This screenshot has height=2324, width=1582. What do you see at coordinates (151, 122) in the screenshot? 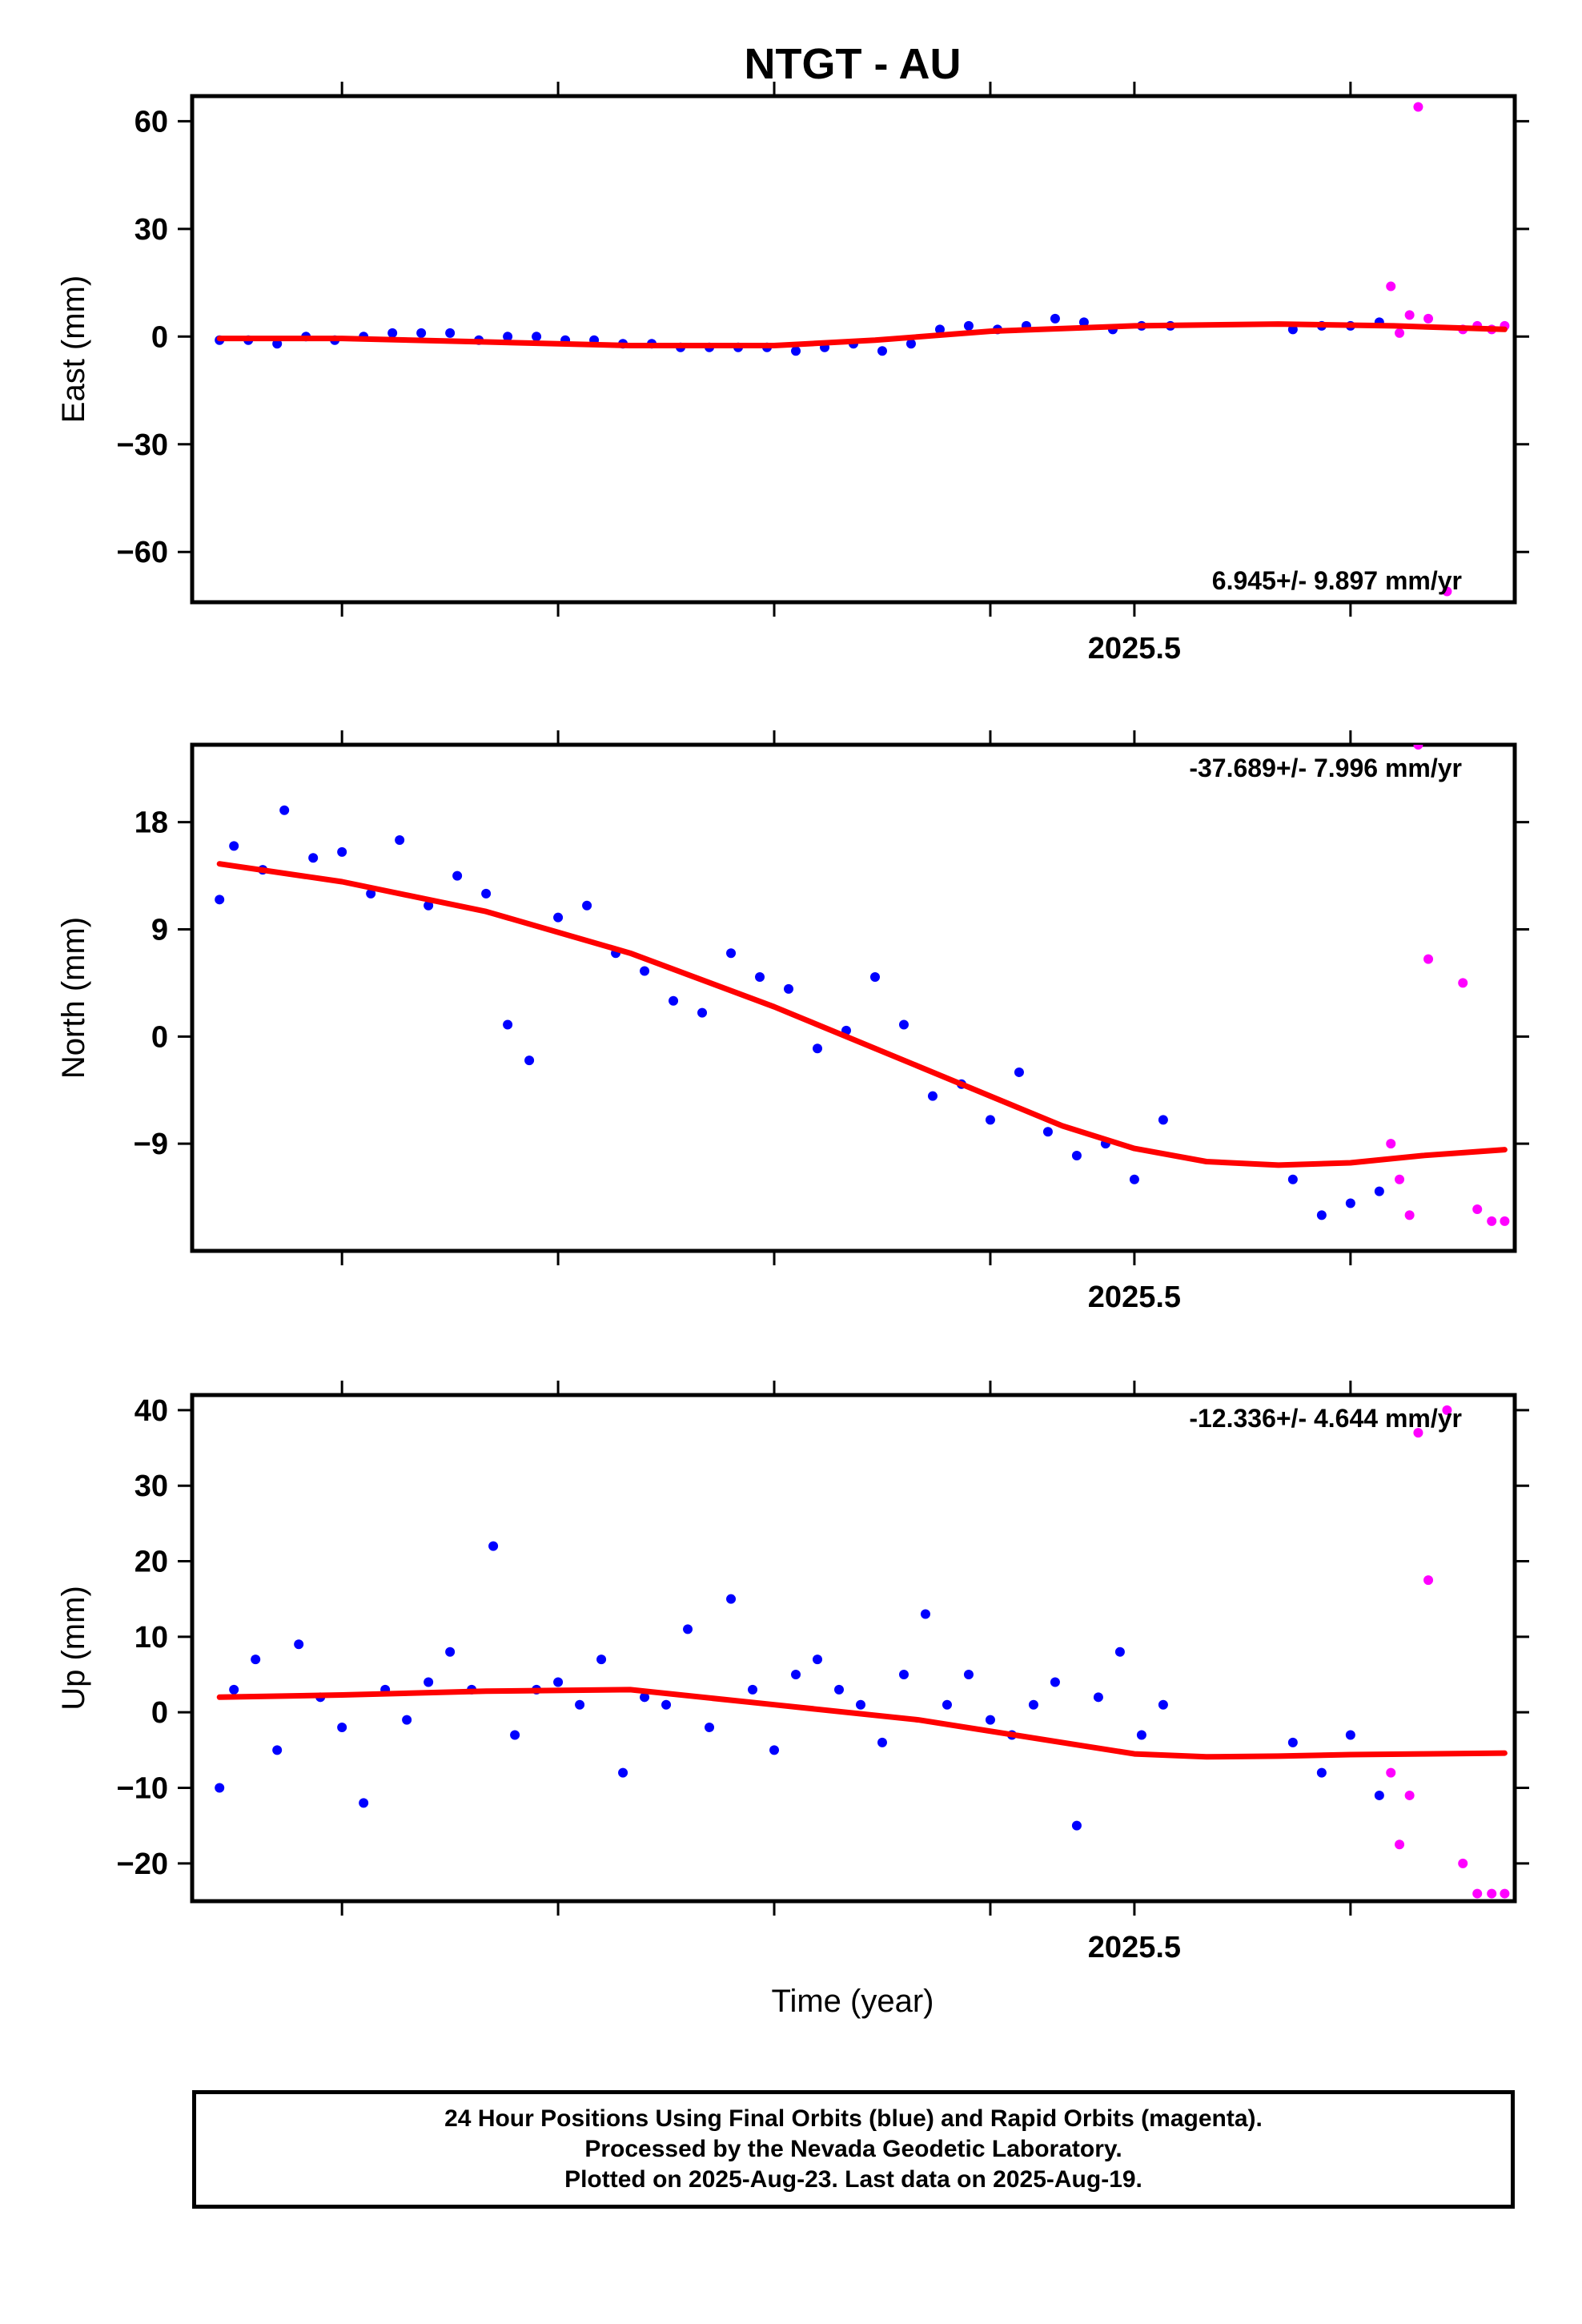
I see `y-tick-label: 60` at bounding box center [151, 122].